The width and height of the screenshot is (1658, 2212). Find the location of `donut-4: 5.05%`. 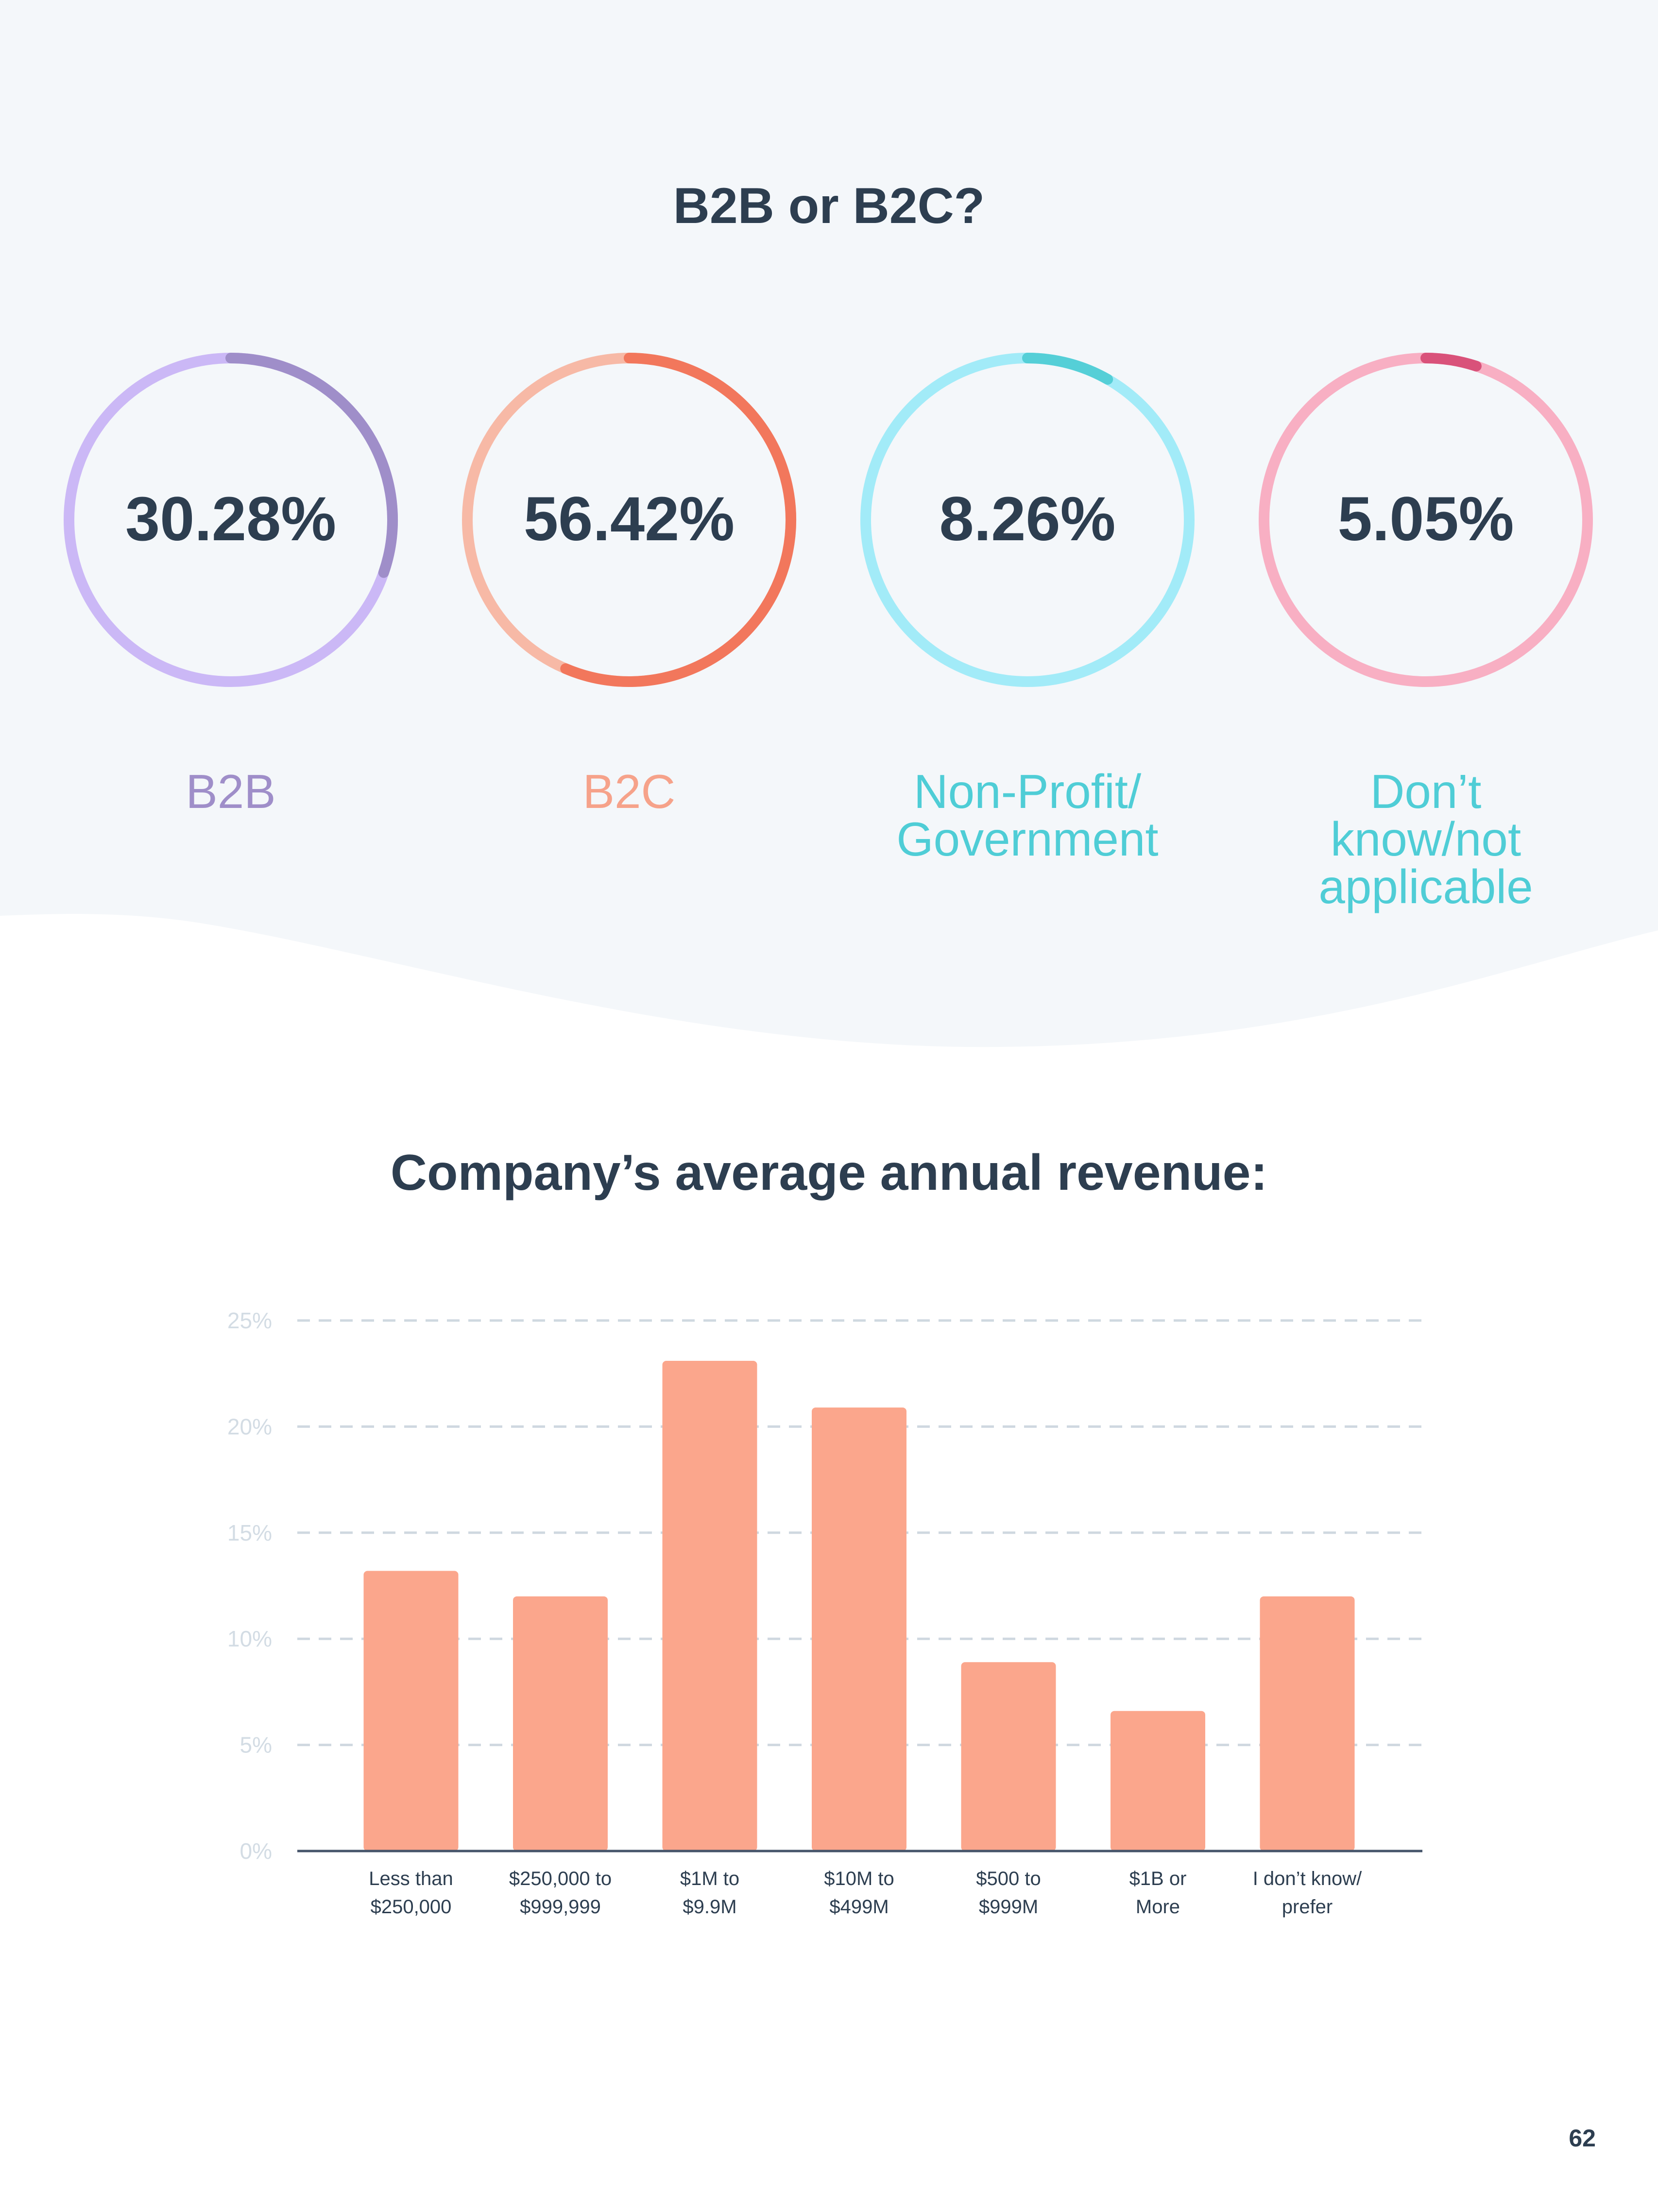

donut-4: 5.05% is located at coordinates (1426, 520).